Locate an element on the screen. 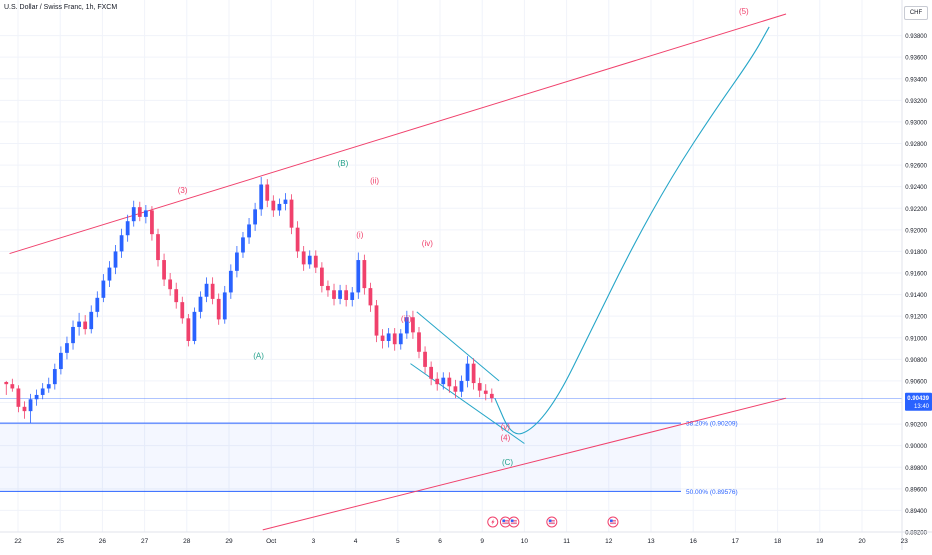 The image size is (932, 555). flash-event-icon is located at coordinates (493, 522).